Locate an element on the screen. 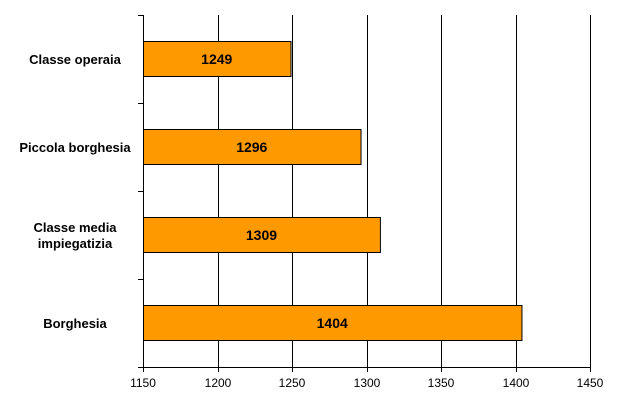 The image size is (622, 414). x-tick-label: 1300 is located at coordinates (367, 383).